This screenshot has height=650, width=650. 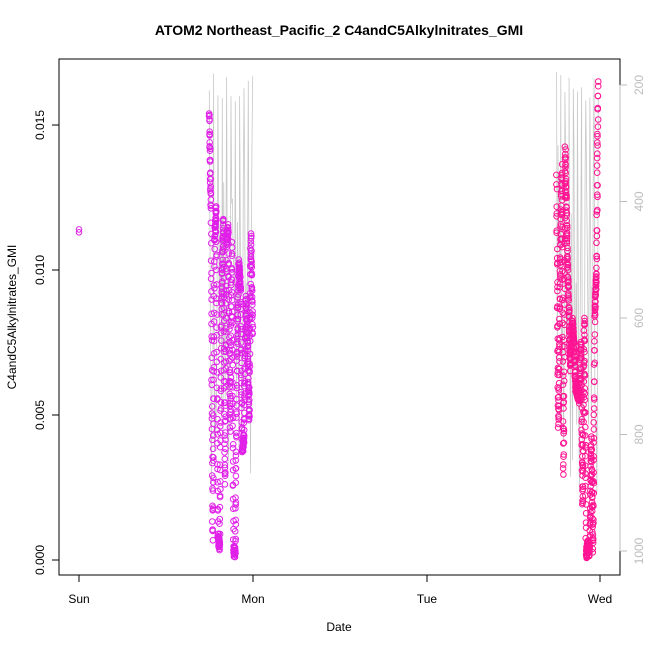 What do you see at coordinates (639, 550) in the screenshot?
I see `y2-tick-label: 1000` at bounding box center [639, 550].